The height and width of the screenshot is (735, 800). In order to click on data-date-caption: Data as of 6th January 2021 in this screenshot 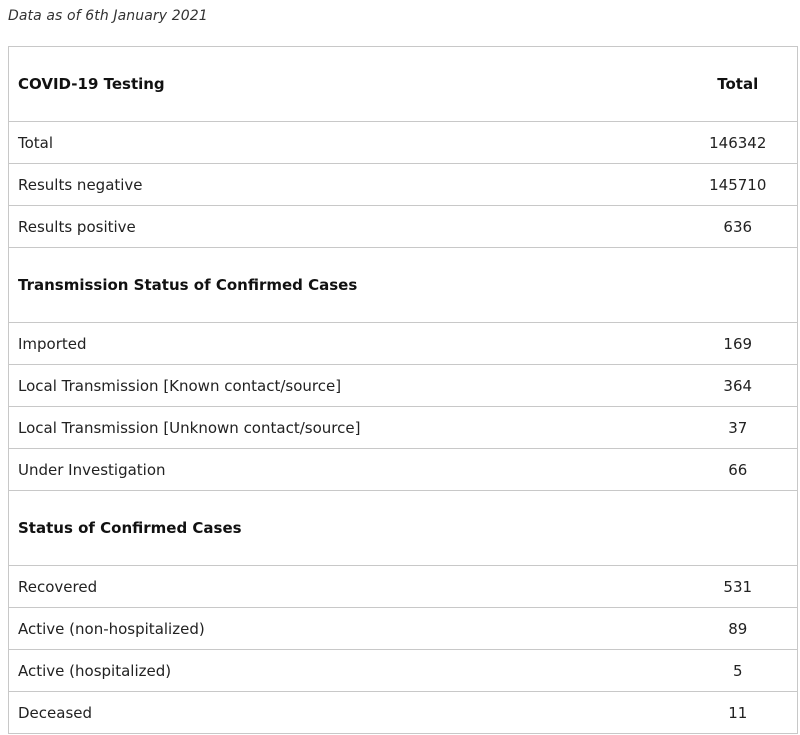, I will do `click(108, 16)`.